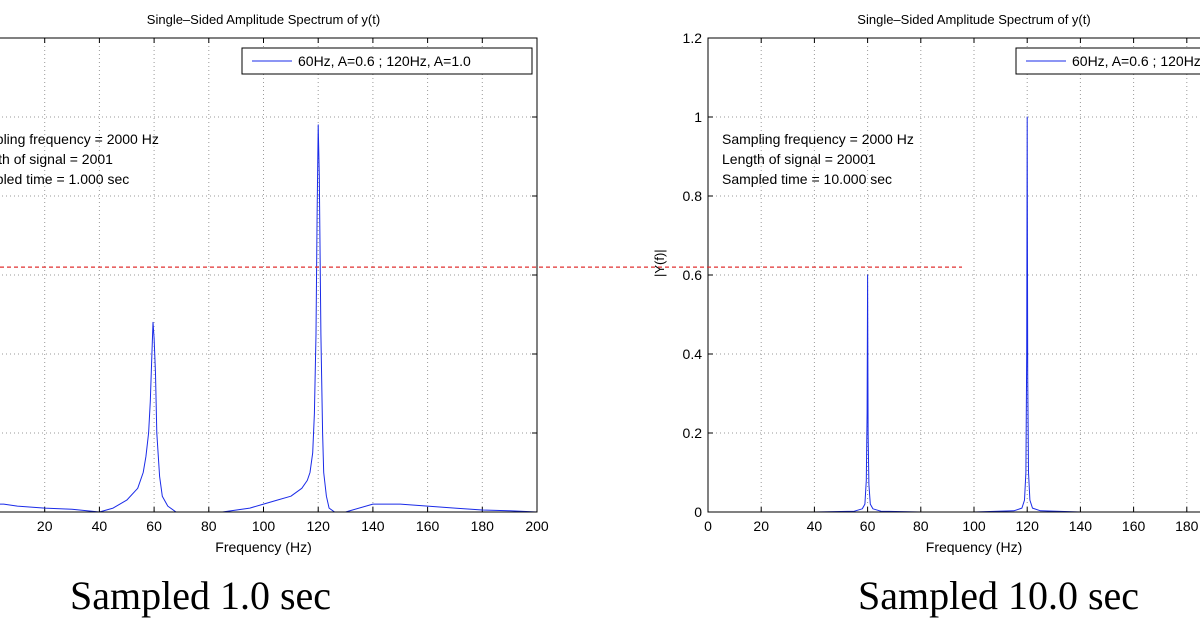 The height and width of the screenshot is (630, 1200). What do you see at coordinates (693, 38) in the screenshot?
I see `y-tick-label: 1.2` at bounding box center [693, 38].